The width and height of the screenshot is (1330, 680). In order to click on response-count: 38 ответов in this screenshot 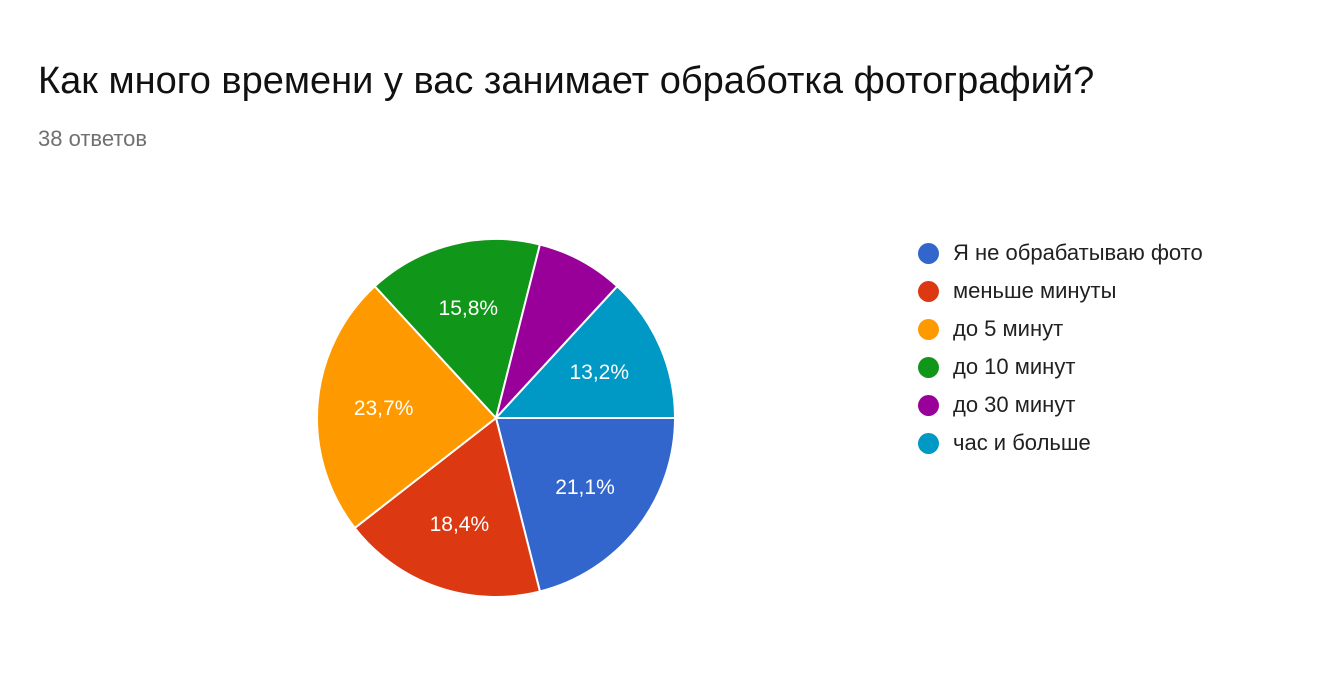, I will do `click(93, 138)`.